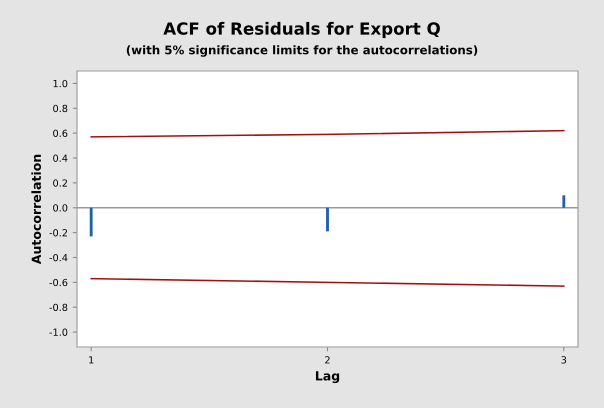 This screenshot has height=408, width=604. I want to click on y-tick-label: -0.2, so click(58, 232).